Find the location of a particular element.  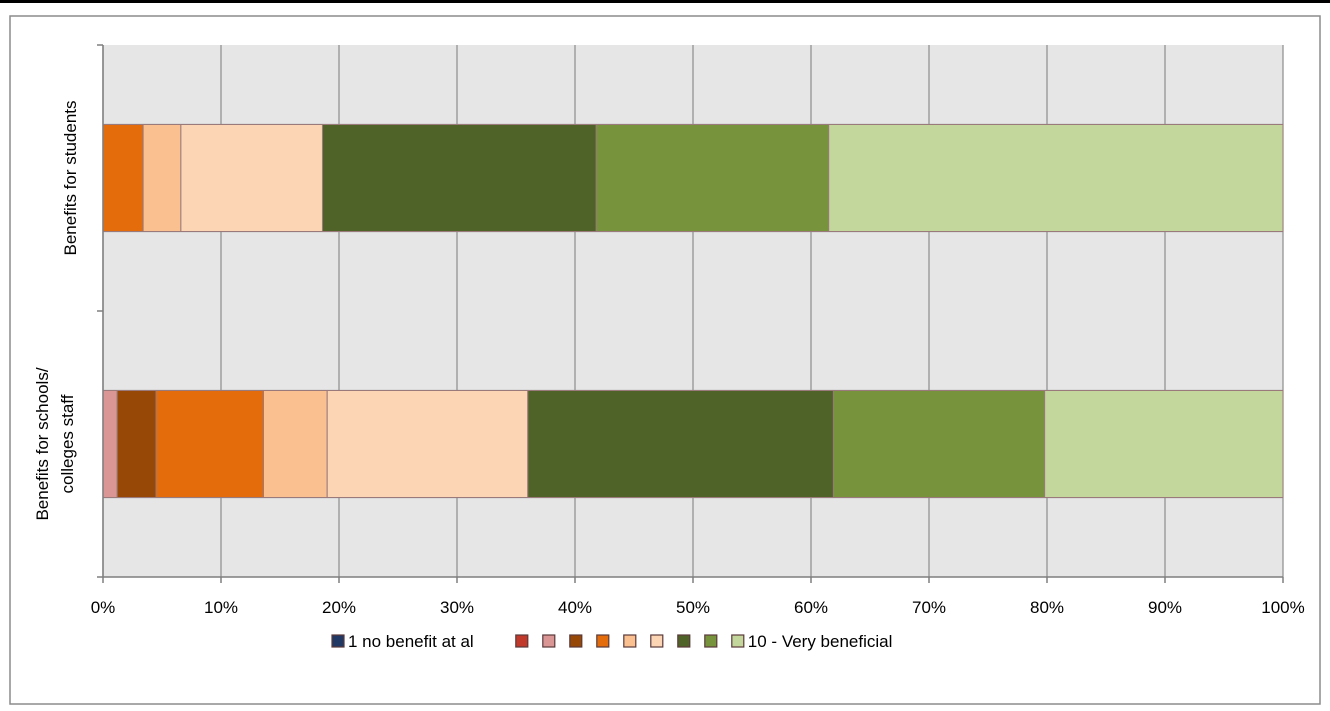

category-label-line: colleges staff is located at coordinates (67, 443).